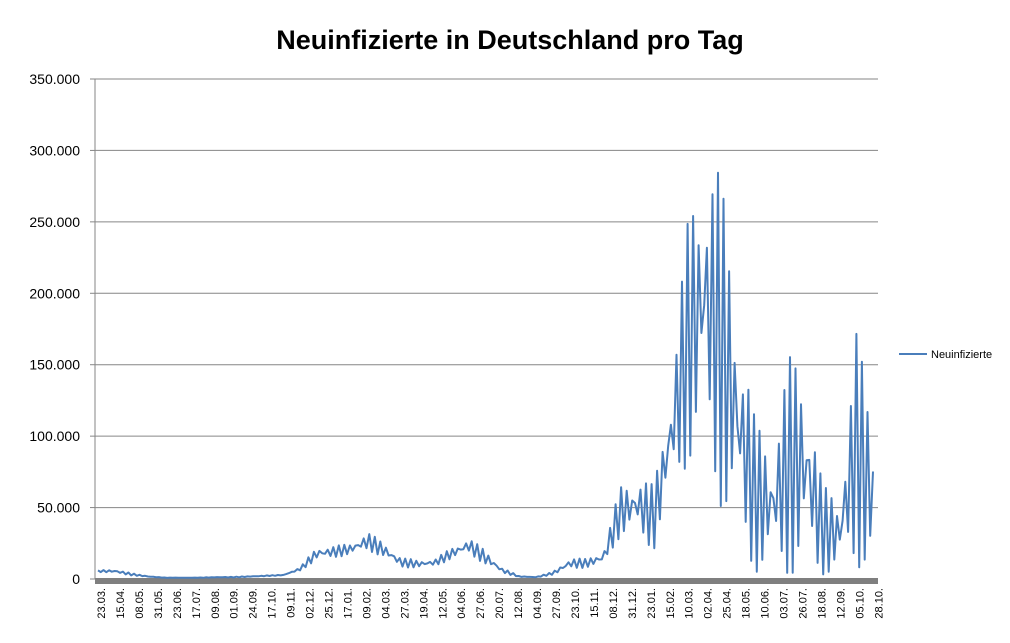 The width and height of the screenshot is (1010, 643). Describe the element at coordinates (803, 603) in the screenshot. I see `x-tick-label: 26.07.` at that location.